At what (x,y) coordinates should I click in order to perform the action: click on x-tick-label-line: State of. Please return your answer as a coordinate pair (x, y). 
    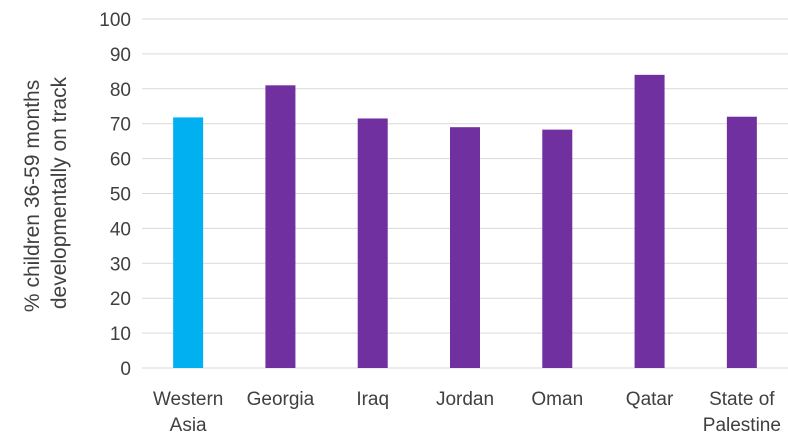
    Looking at the image, I should click on (742, 399).